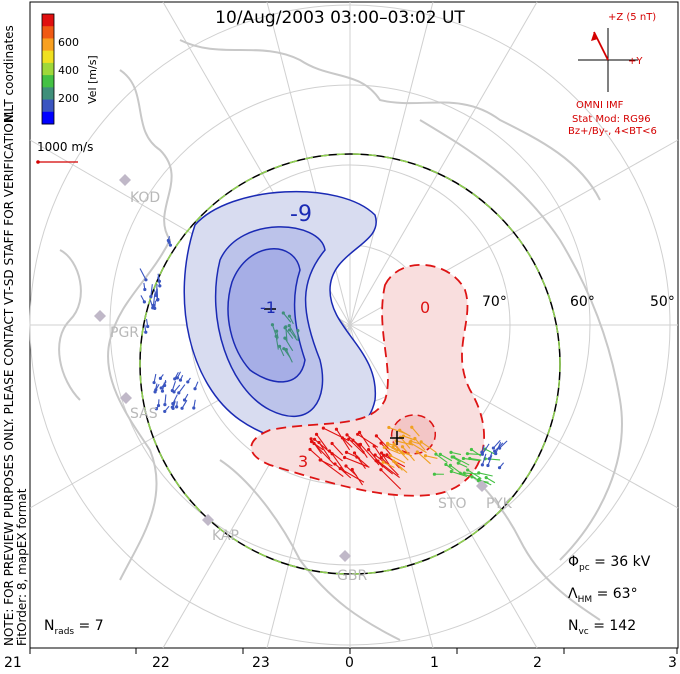 This screenshot has width=680, height=674. I want to click on coastline-greenland-south, so click(310, 550).